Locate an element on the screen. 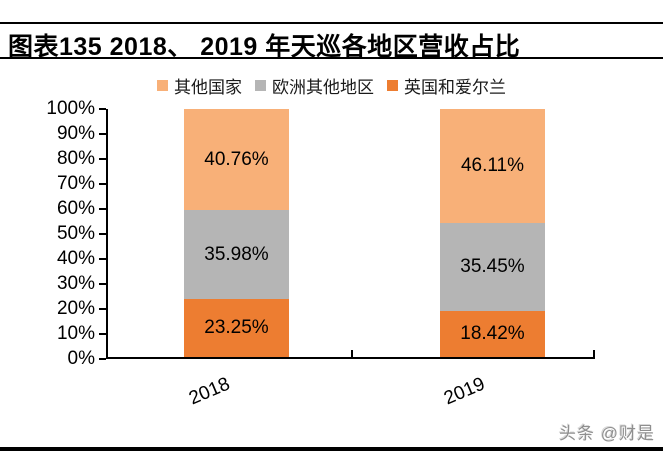 The width and height of the screenshot is (663, 454). y-tick-label: 70% is located at coordinates (75, 183).